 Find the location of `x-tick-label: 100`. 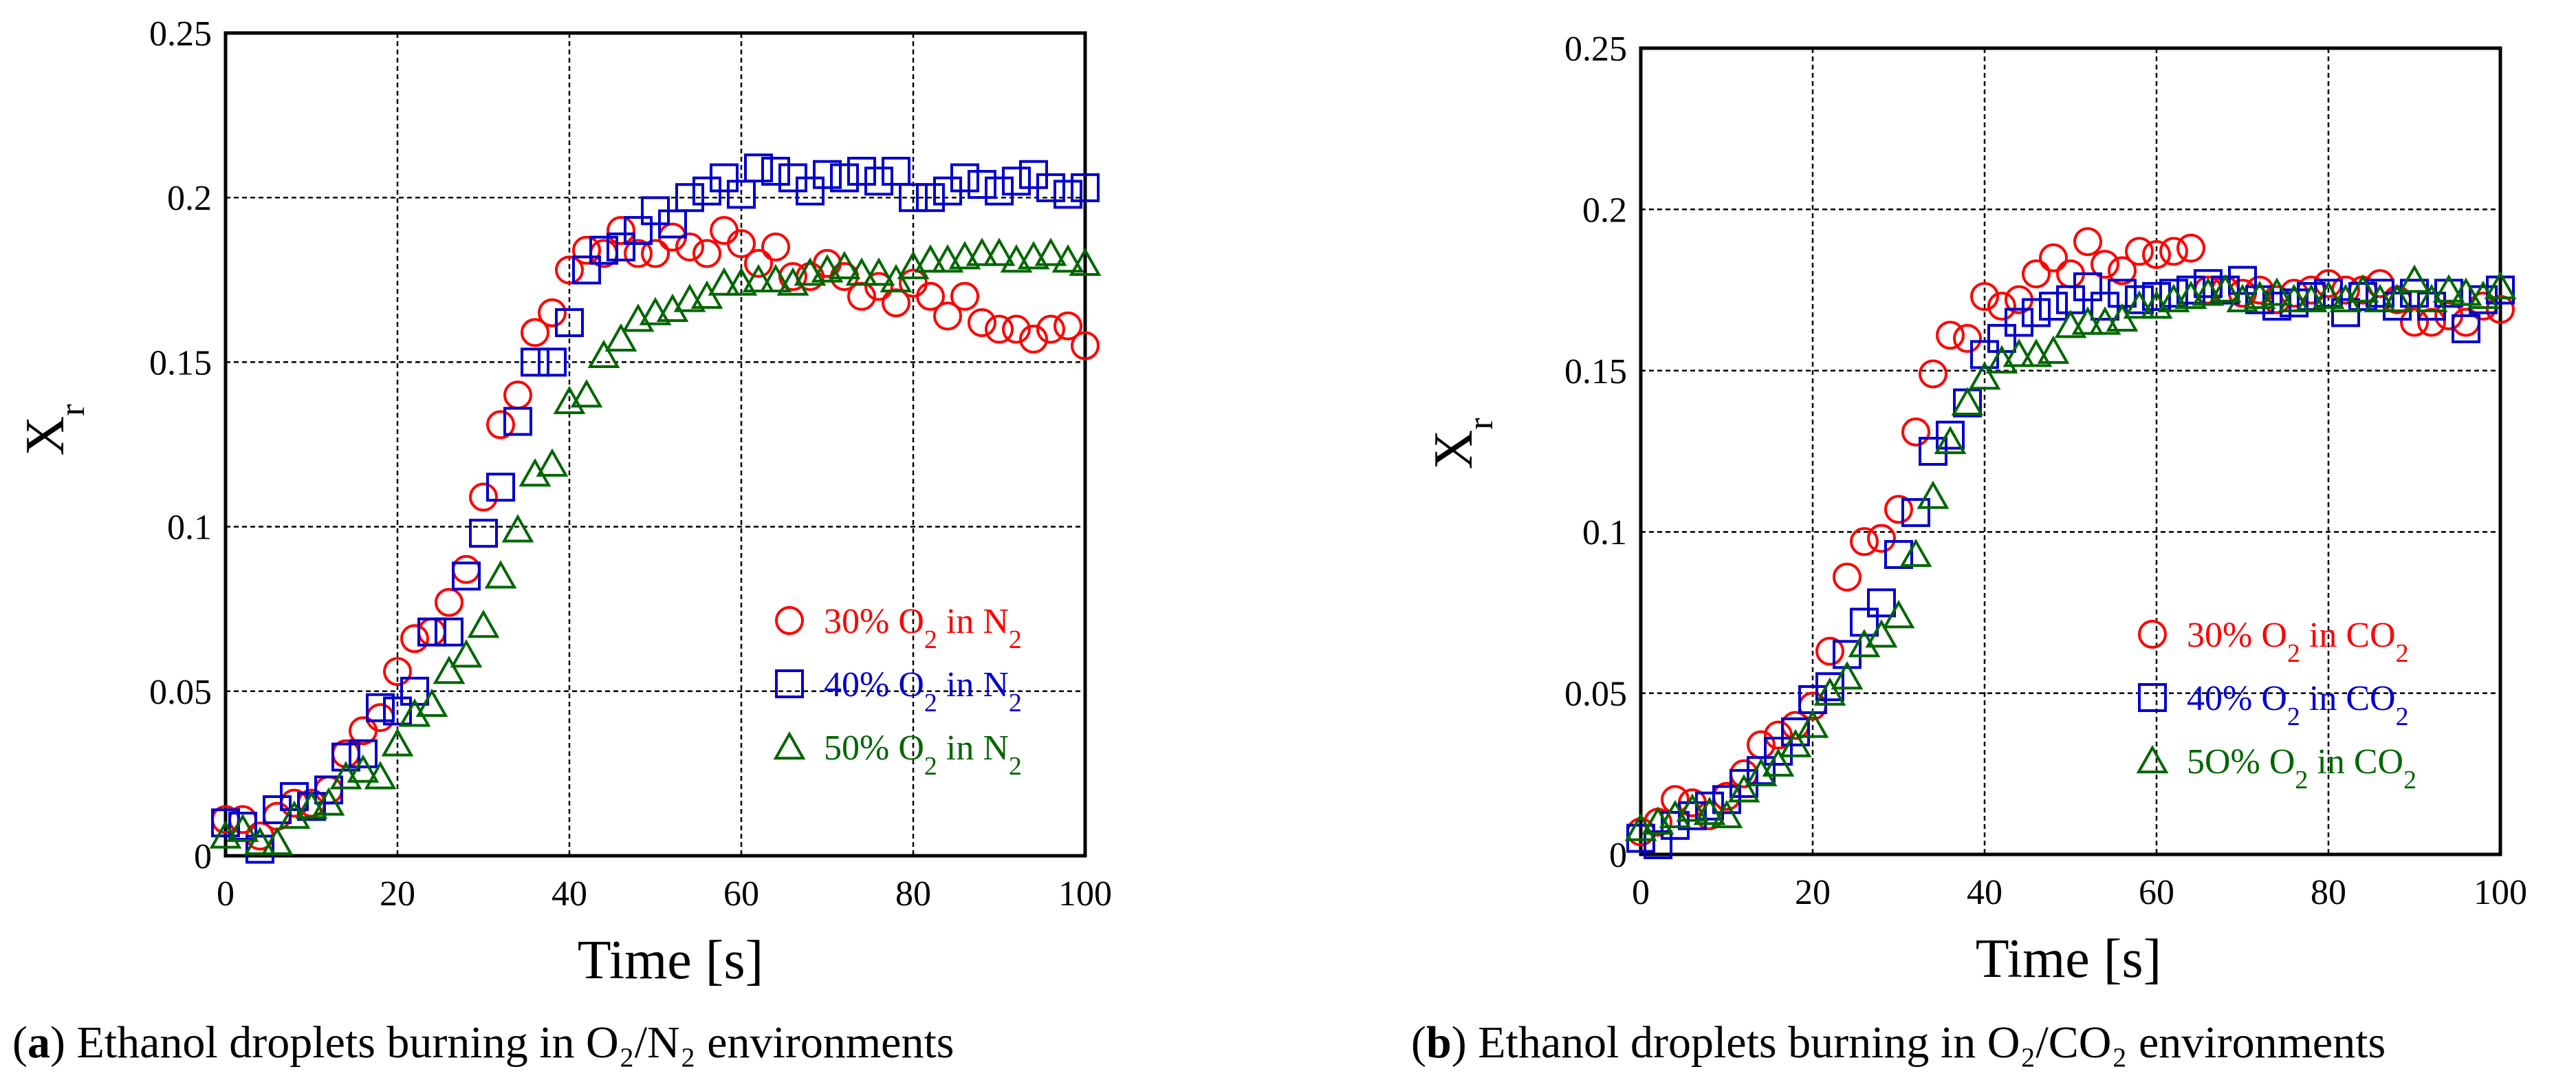

x-tick-label: 100 is located at coordinates (2500, 892).